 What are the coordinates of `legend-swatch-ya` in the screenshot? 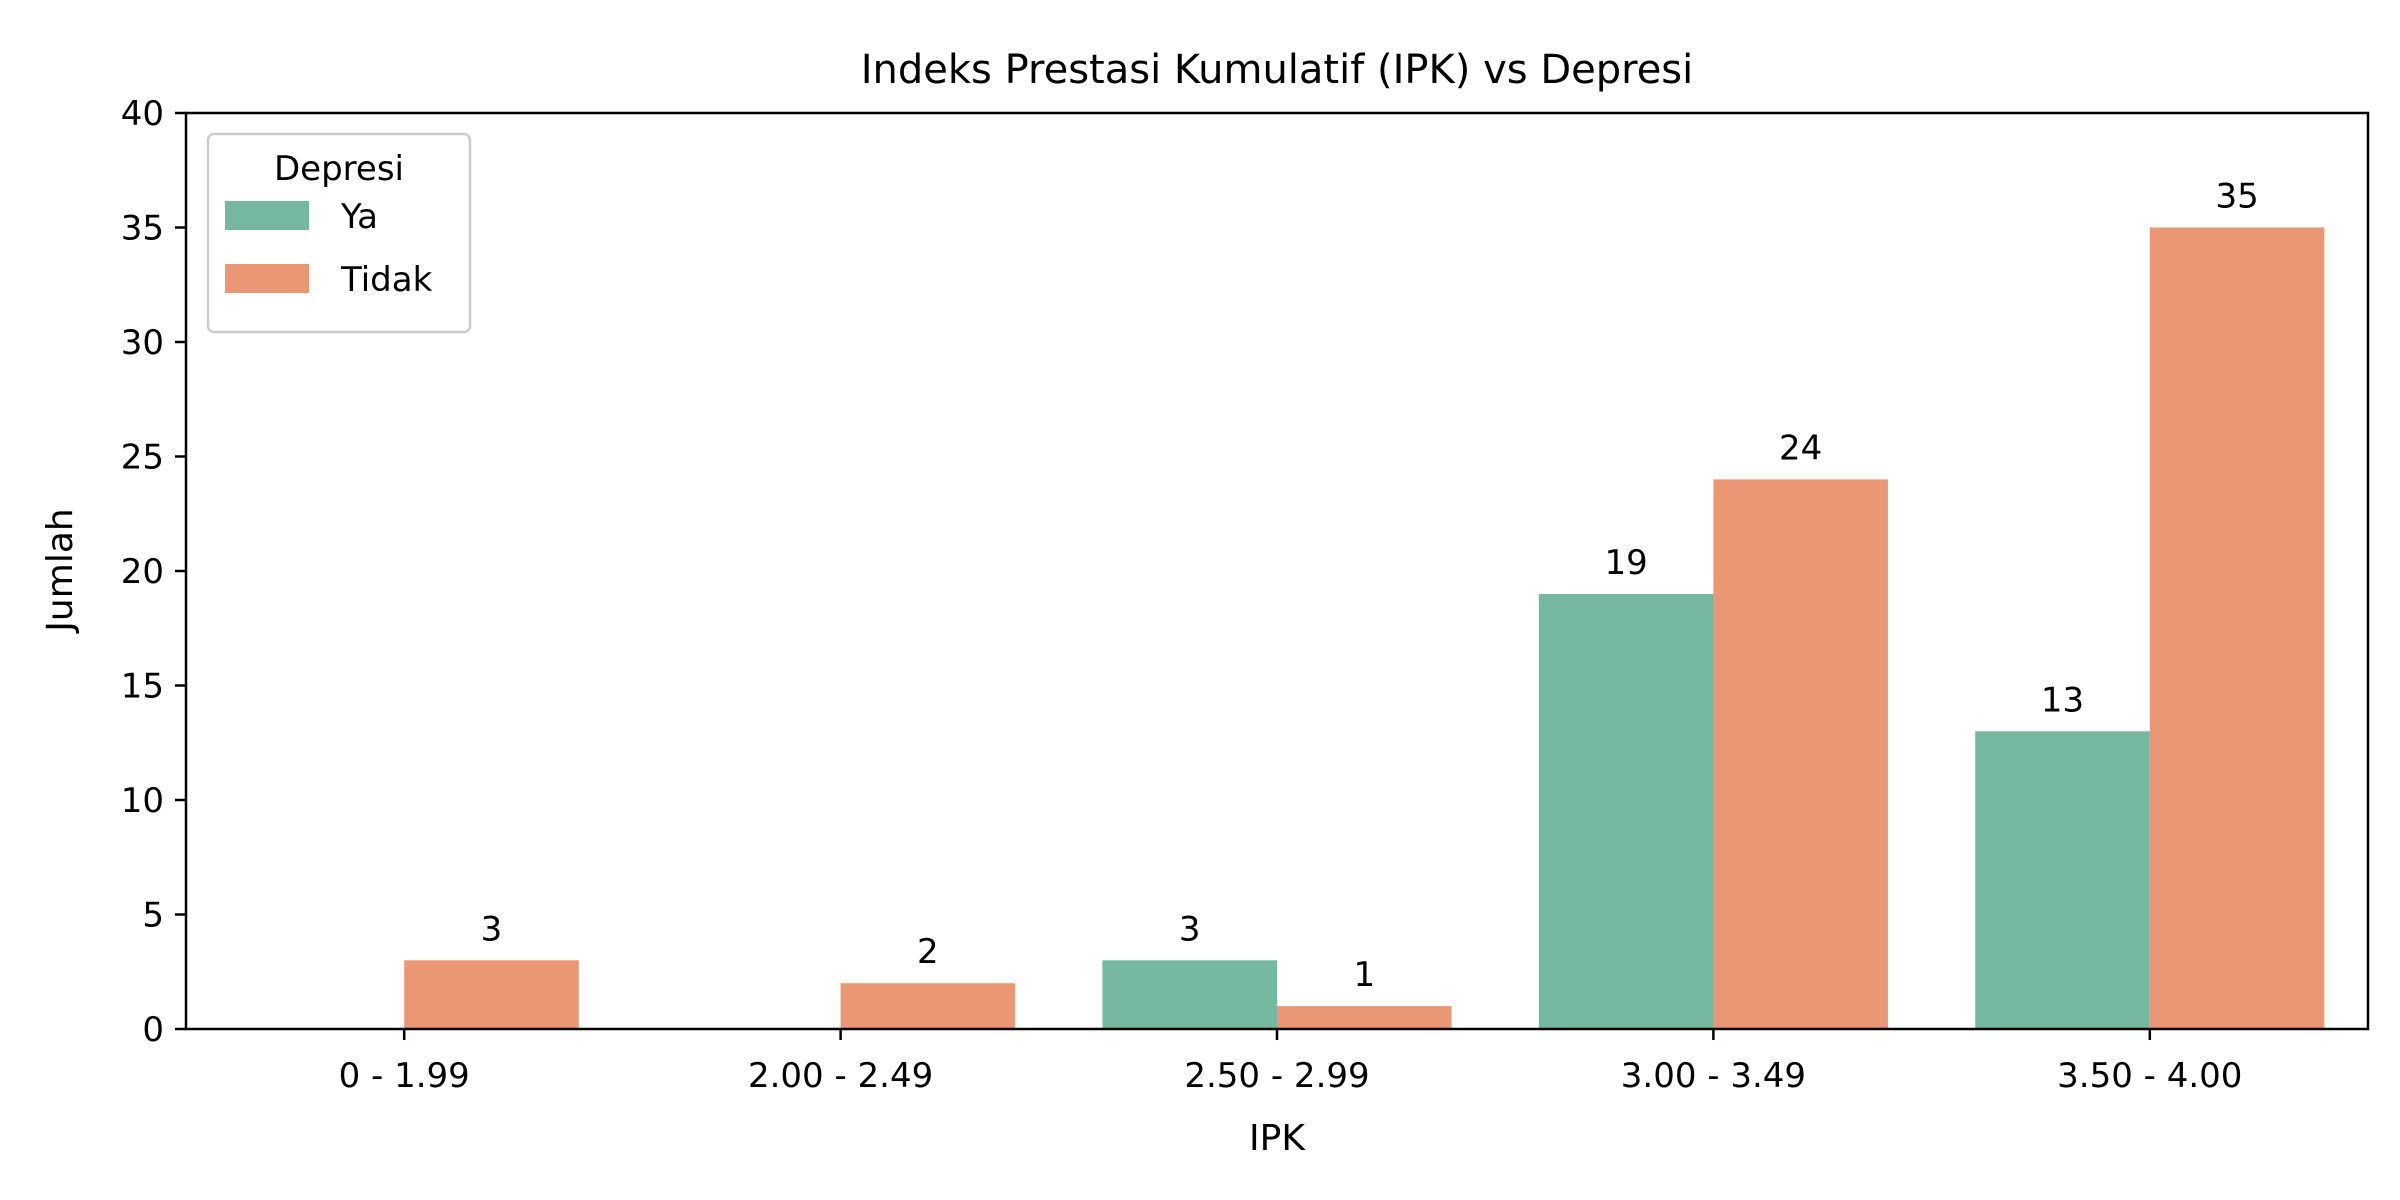 It's located at (267, 215).